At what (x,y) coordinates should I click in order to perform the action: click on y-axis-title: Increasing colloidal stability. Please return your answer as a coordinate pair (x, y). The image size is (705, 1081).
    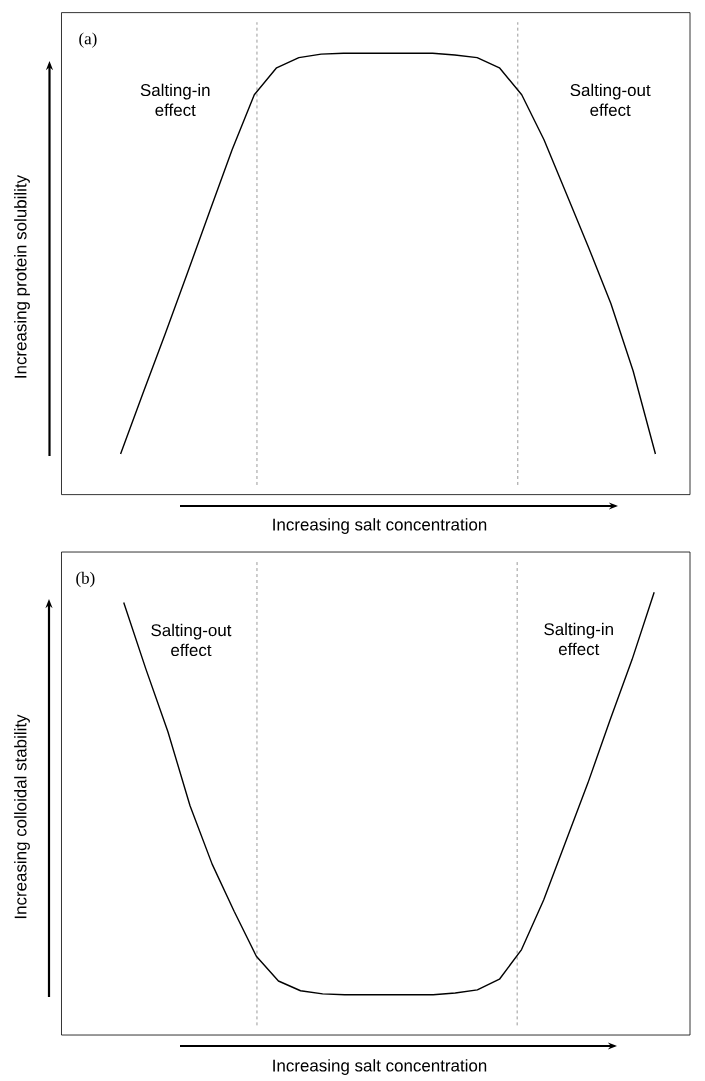
    Looking at the image, I should click on (22, 816).